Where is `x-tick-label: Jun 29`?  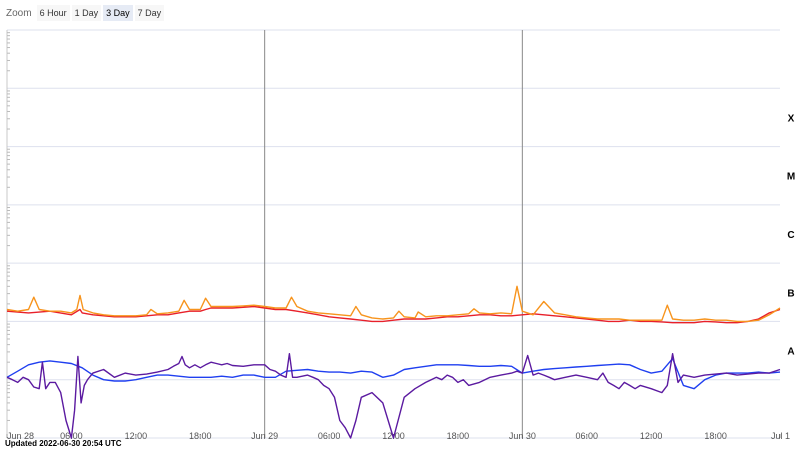
x-tick-label: Jun 29 is located at coordinates (264, 436).